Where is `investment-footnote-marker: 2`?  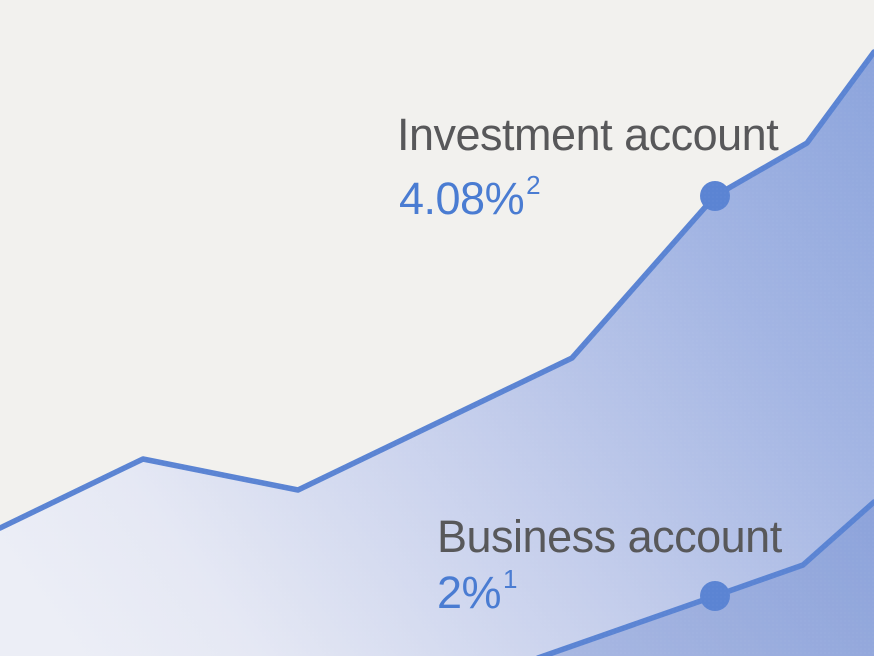 investment-footnote-marker: 2 is located at coordinates (533, 185).